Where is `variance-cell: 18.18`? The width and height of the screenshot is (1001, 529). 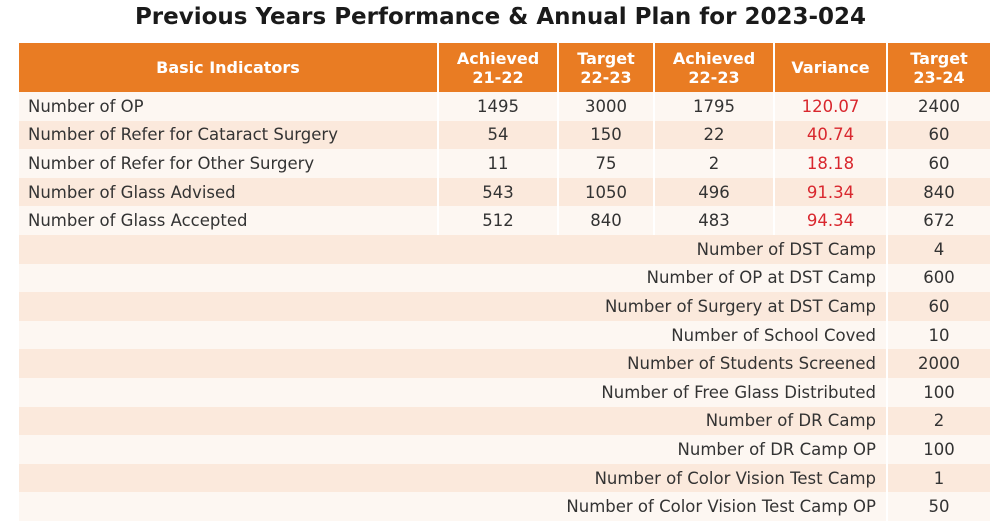
variance-cell: 18.18 is located at coordinates (831, 163).